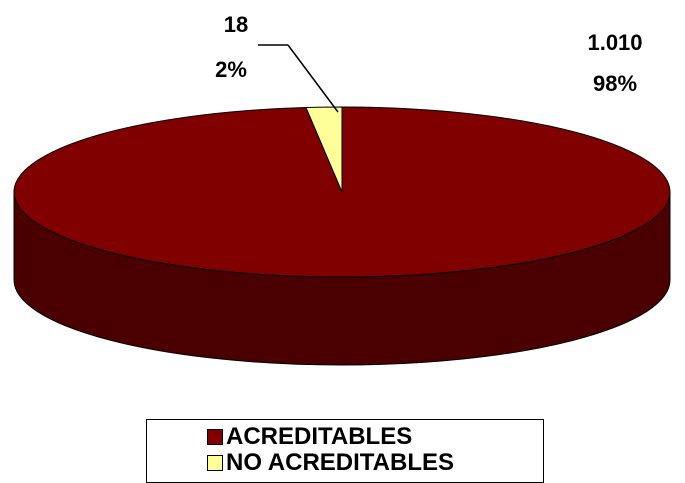 The width and height of the screenshot is (685, 483). I want to click on legend-label-no-acreditables: NO ACREDITABLES, so click(340, 462).